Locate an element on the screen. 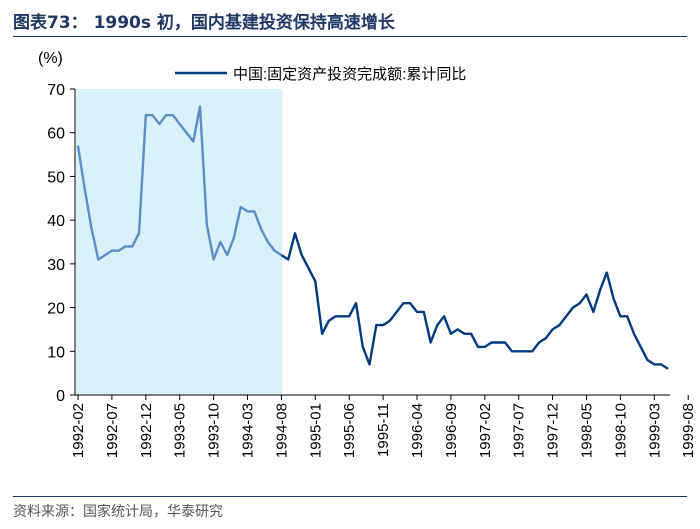 The height and width of the screenshot is (529, 700). series-line is located at coordinates (474, 301).